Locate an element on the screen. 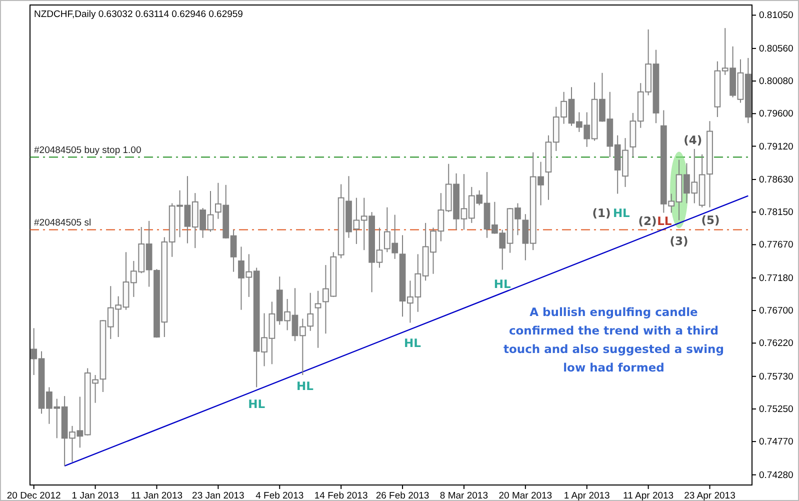 The image size is (799, 501). y-tick-label: 0.76220 is located at coordinates (776, 344).